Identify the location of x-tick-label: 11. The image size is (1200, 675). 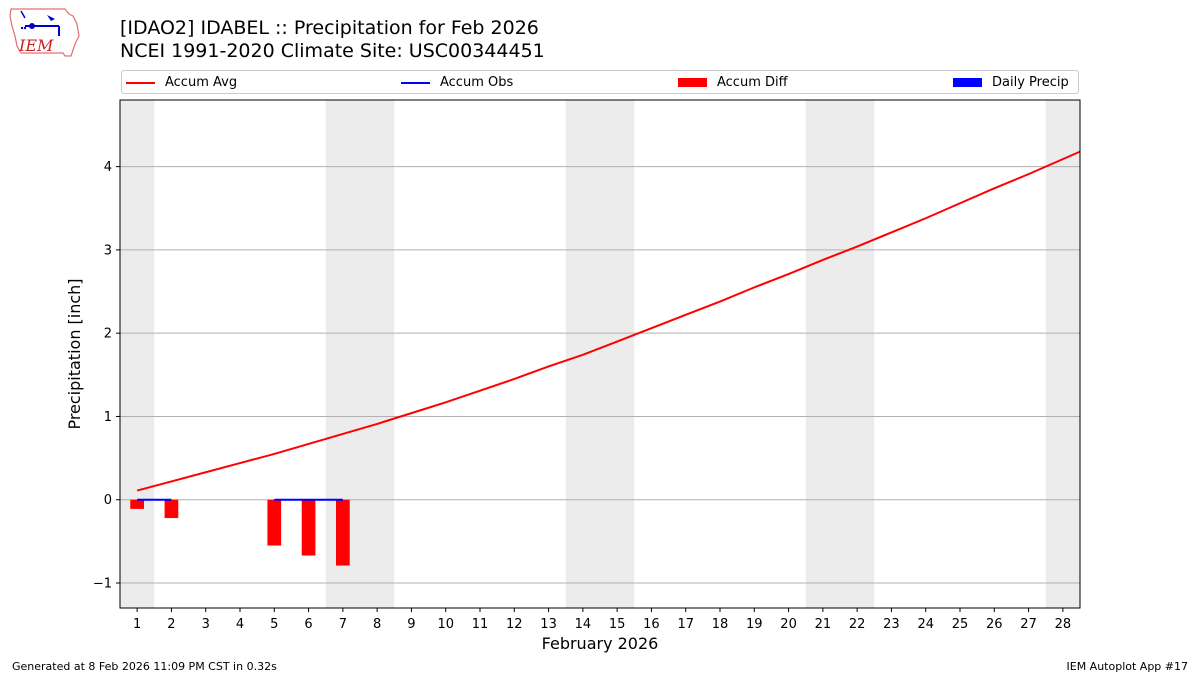
(480, 624).